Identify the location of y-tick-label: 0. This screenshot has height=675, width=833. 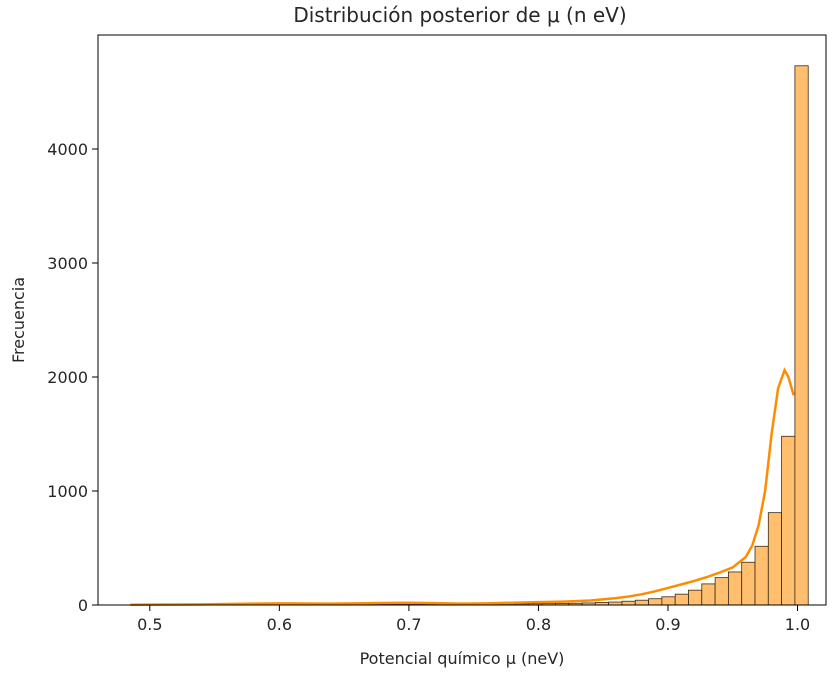
(83, 605).